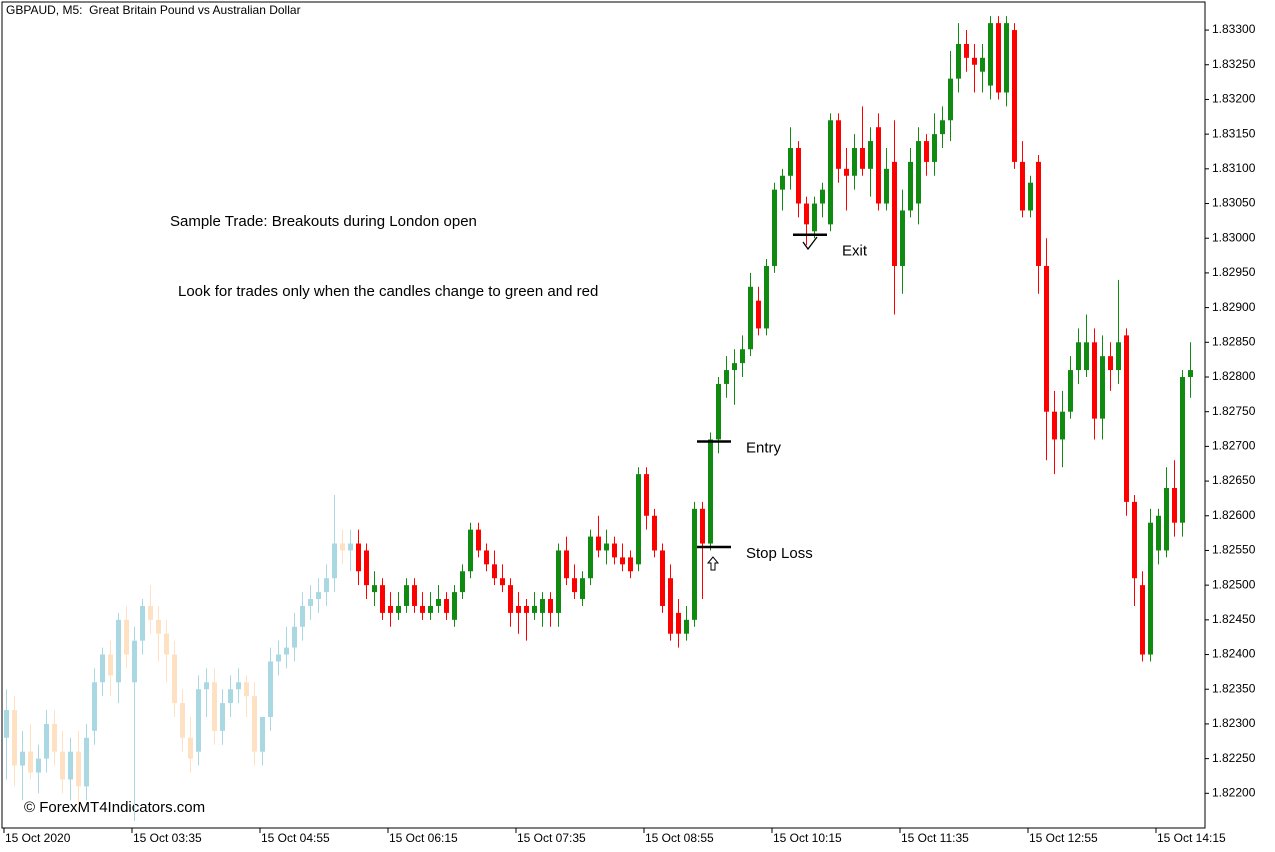 Image resolution: width=1275 pixels, height=852 pixels. I want to click on x-tick-label: 15 Oct 06:15, so click(423, 838).